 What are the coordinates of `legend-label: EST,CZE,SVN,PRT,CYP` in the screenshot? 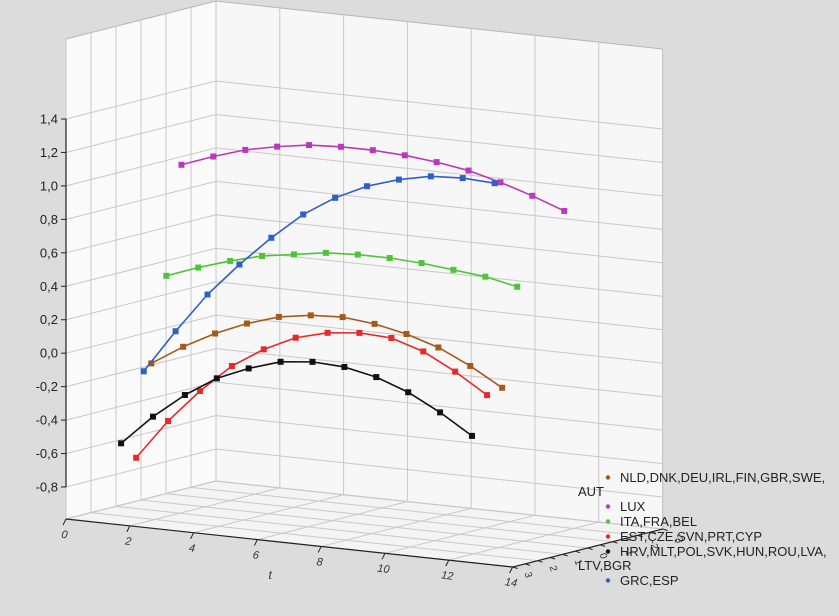 It's located at (691, 536).